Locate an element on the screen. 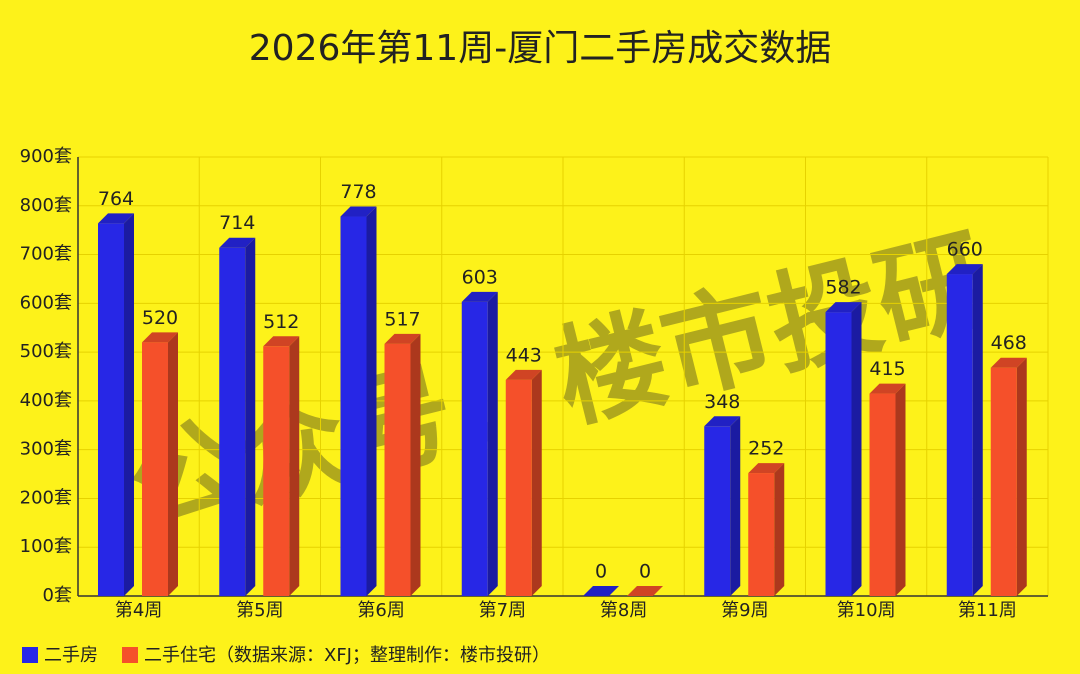  y-tick-label: 400套 is located at coordinates (46, 400).